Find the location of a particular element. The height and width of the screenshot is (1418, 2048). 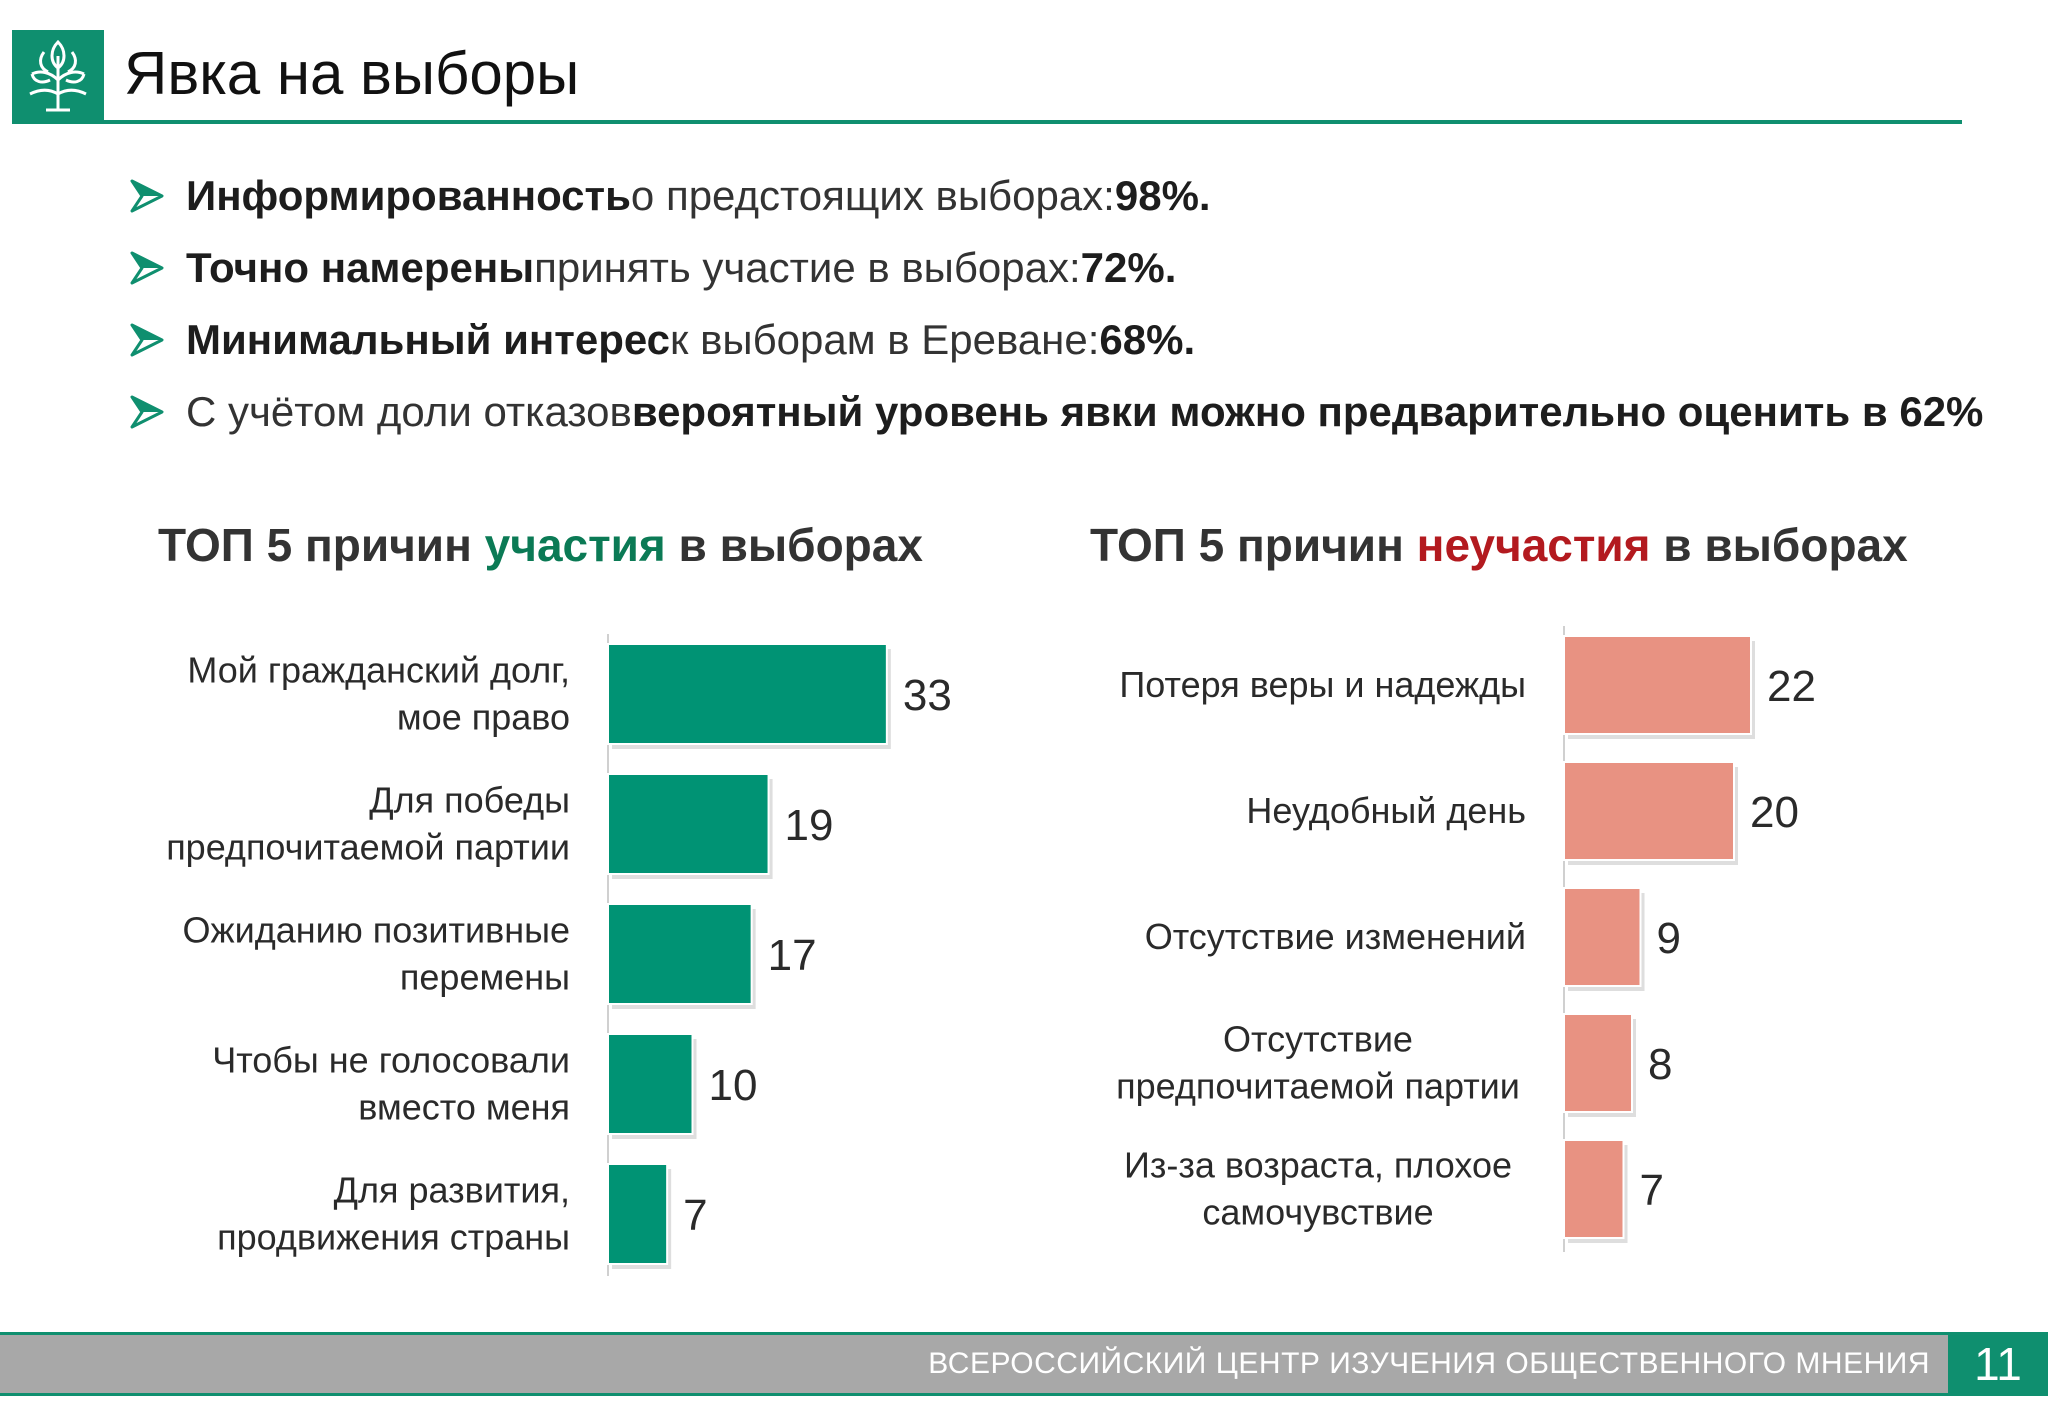

data-label: 17 is located at coordinates (792, 955).